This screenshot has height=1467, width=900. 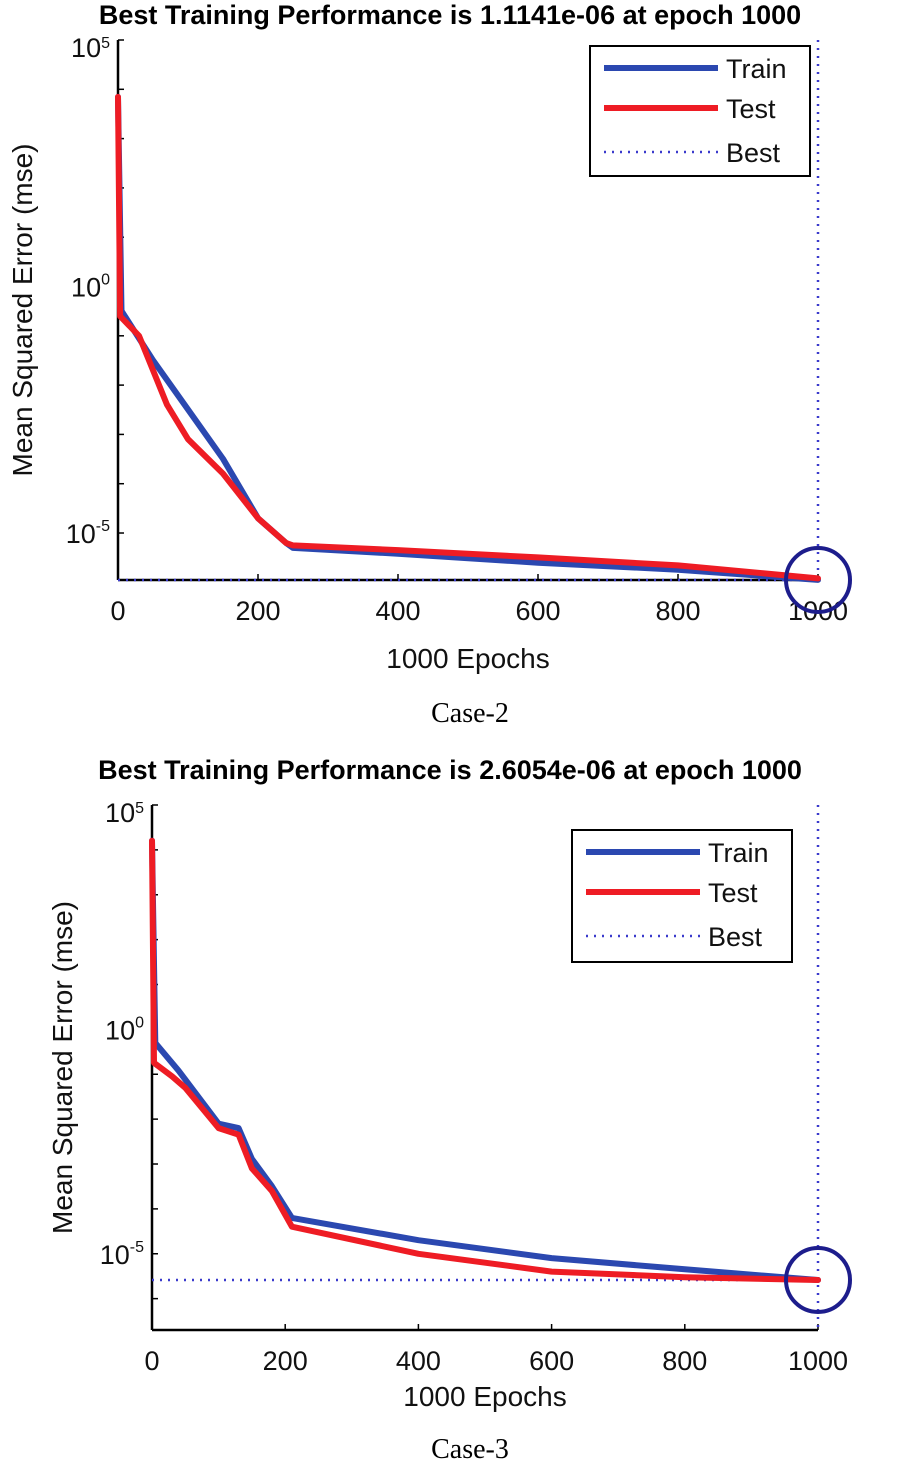 I want to click on x-tick-label: 1000, so click(x=818, y=1361).